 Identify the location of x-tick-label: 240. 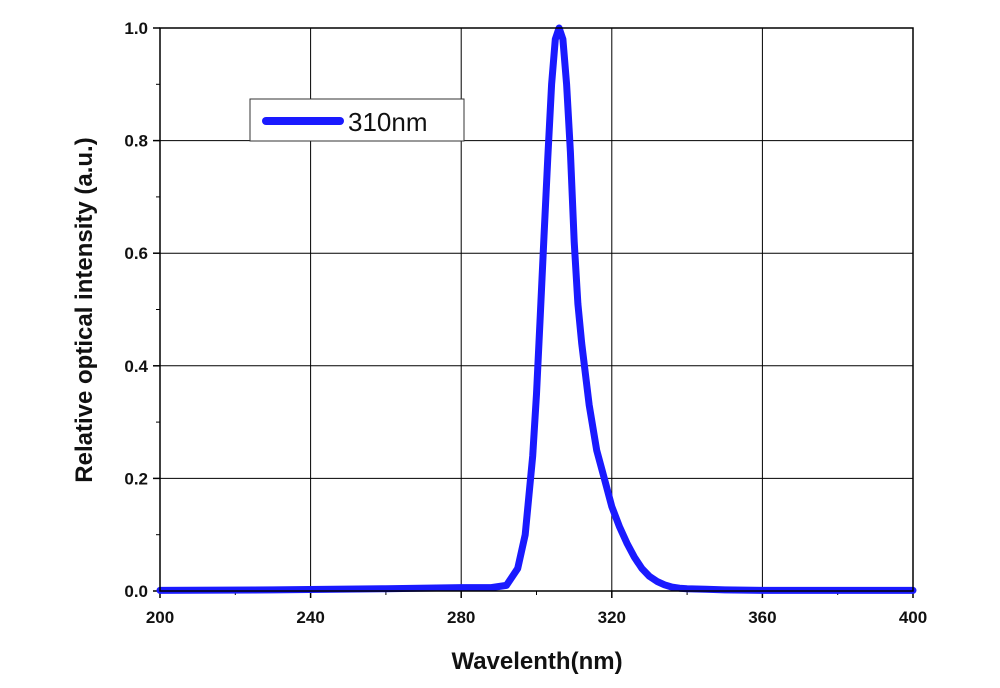
(310, 617).